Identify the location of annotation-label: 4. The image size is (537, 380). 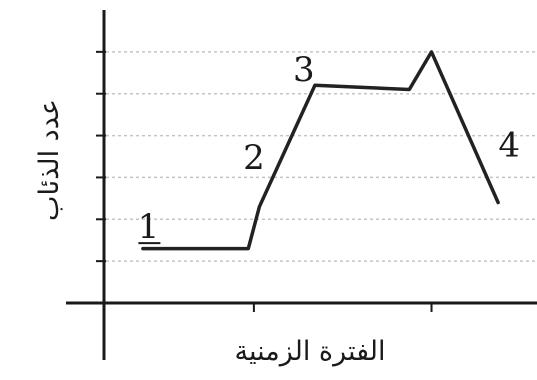
(509, 146).